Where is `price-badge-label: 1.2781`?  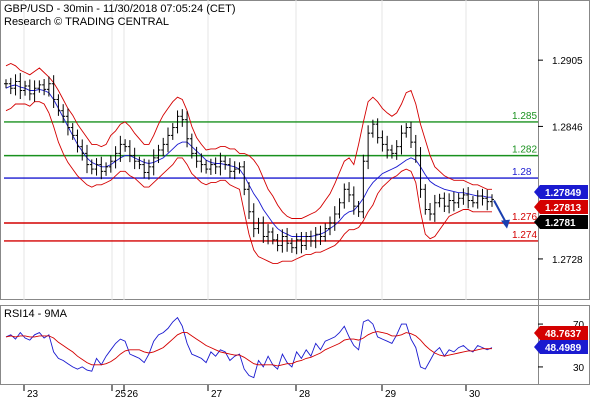
price-badge-label: 1.2781 is located at coordinates (560, 223).